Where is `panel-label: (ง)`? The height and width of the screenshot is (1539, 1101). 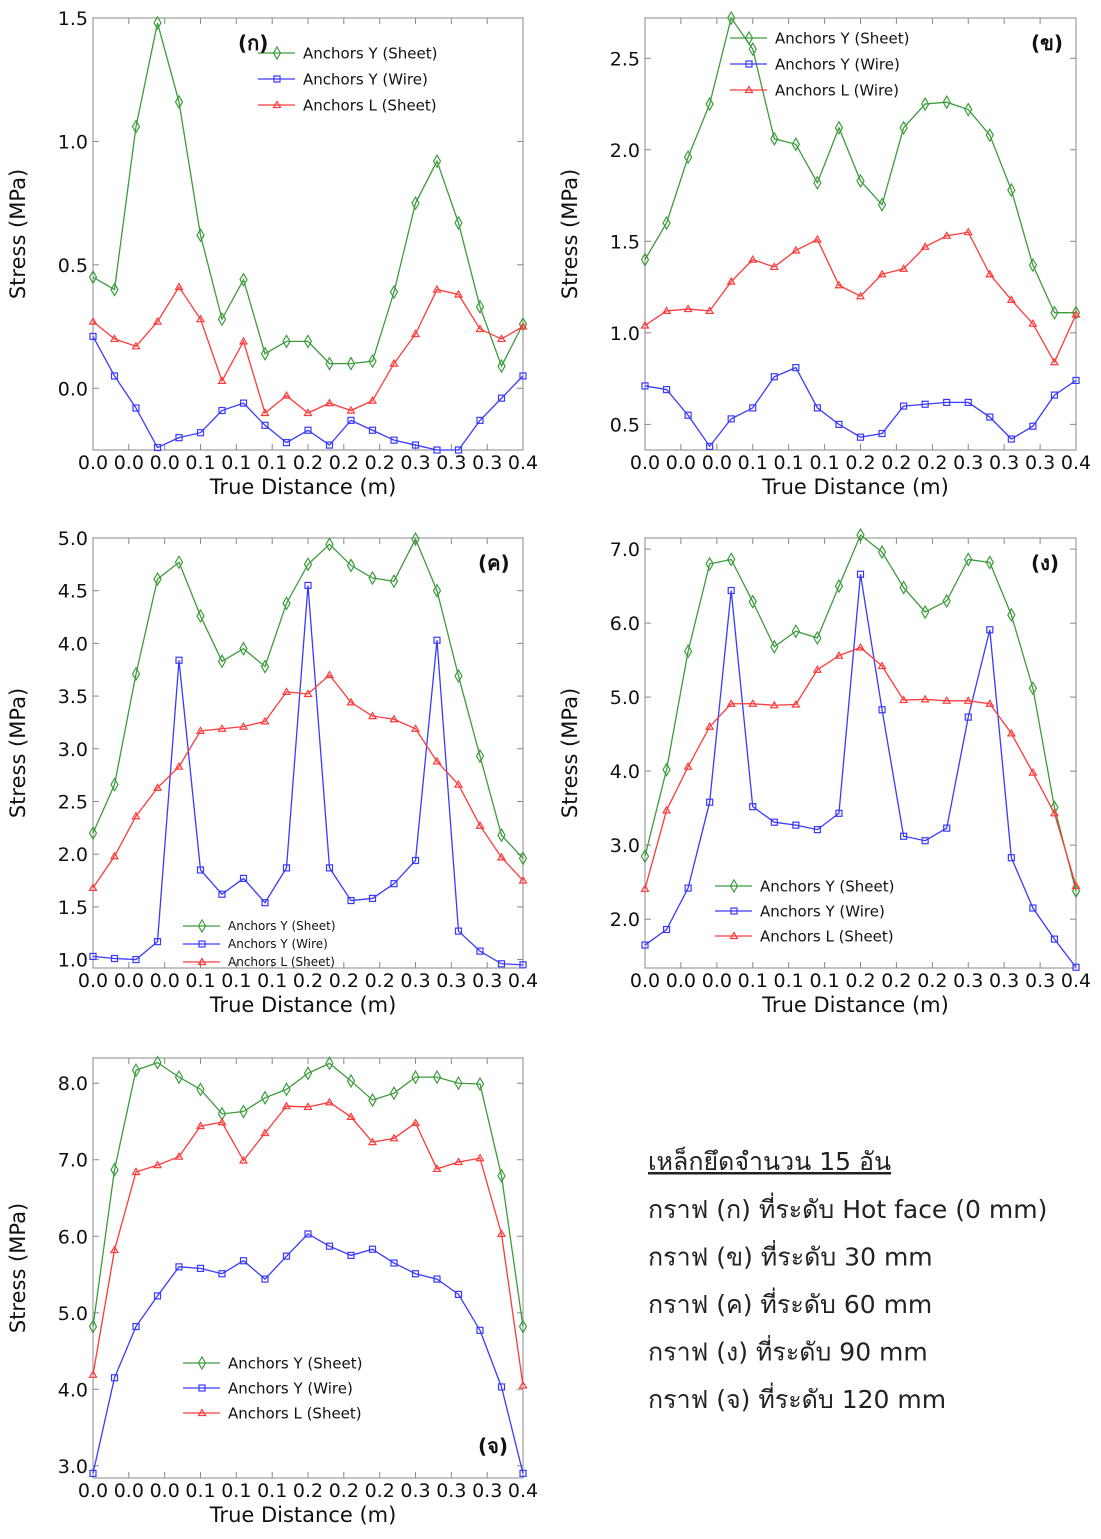 panel-label: (ง) is located at coordinates (1045, 563).